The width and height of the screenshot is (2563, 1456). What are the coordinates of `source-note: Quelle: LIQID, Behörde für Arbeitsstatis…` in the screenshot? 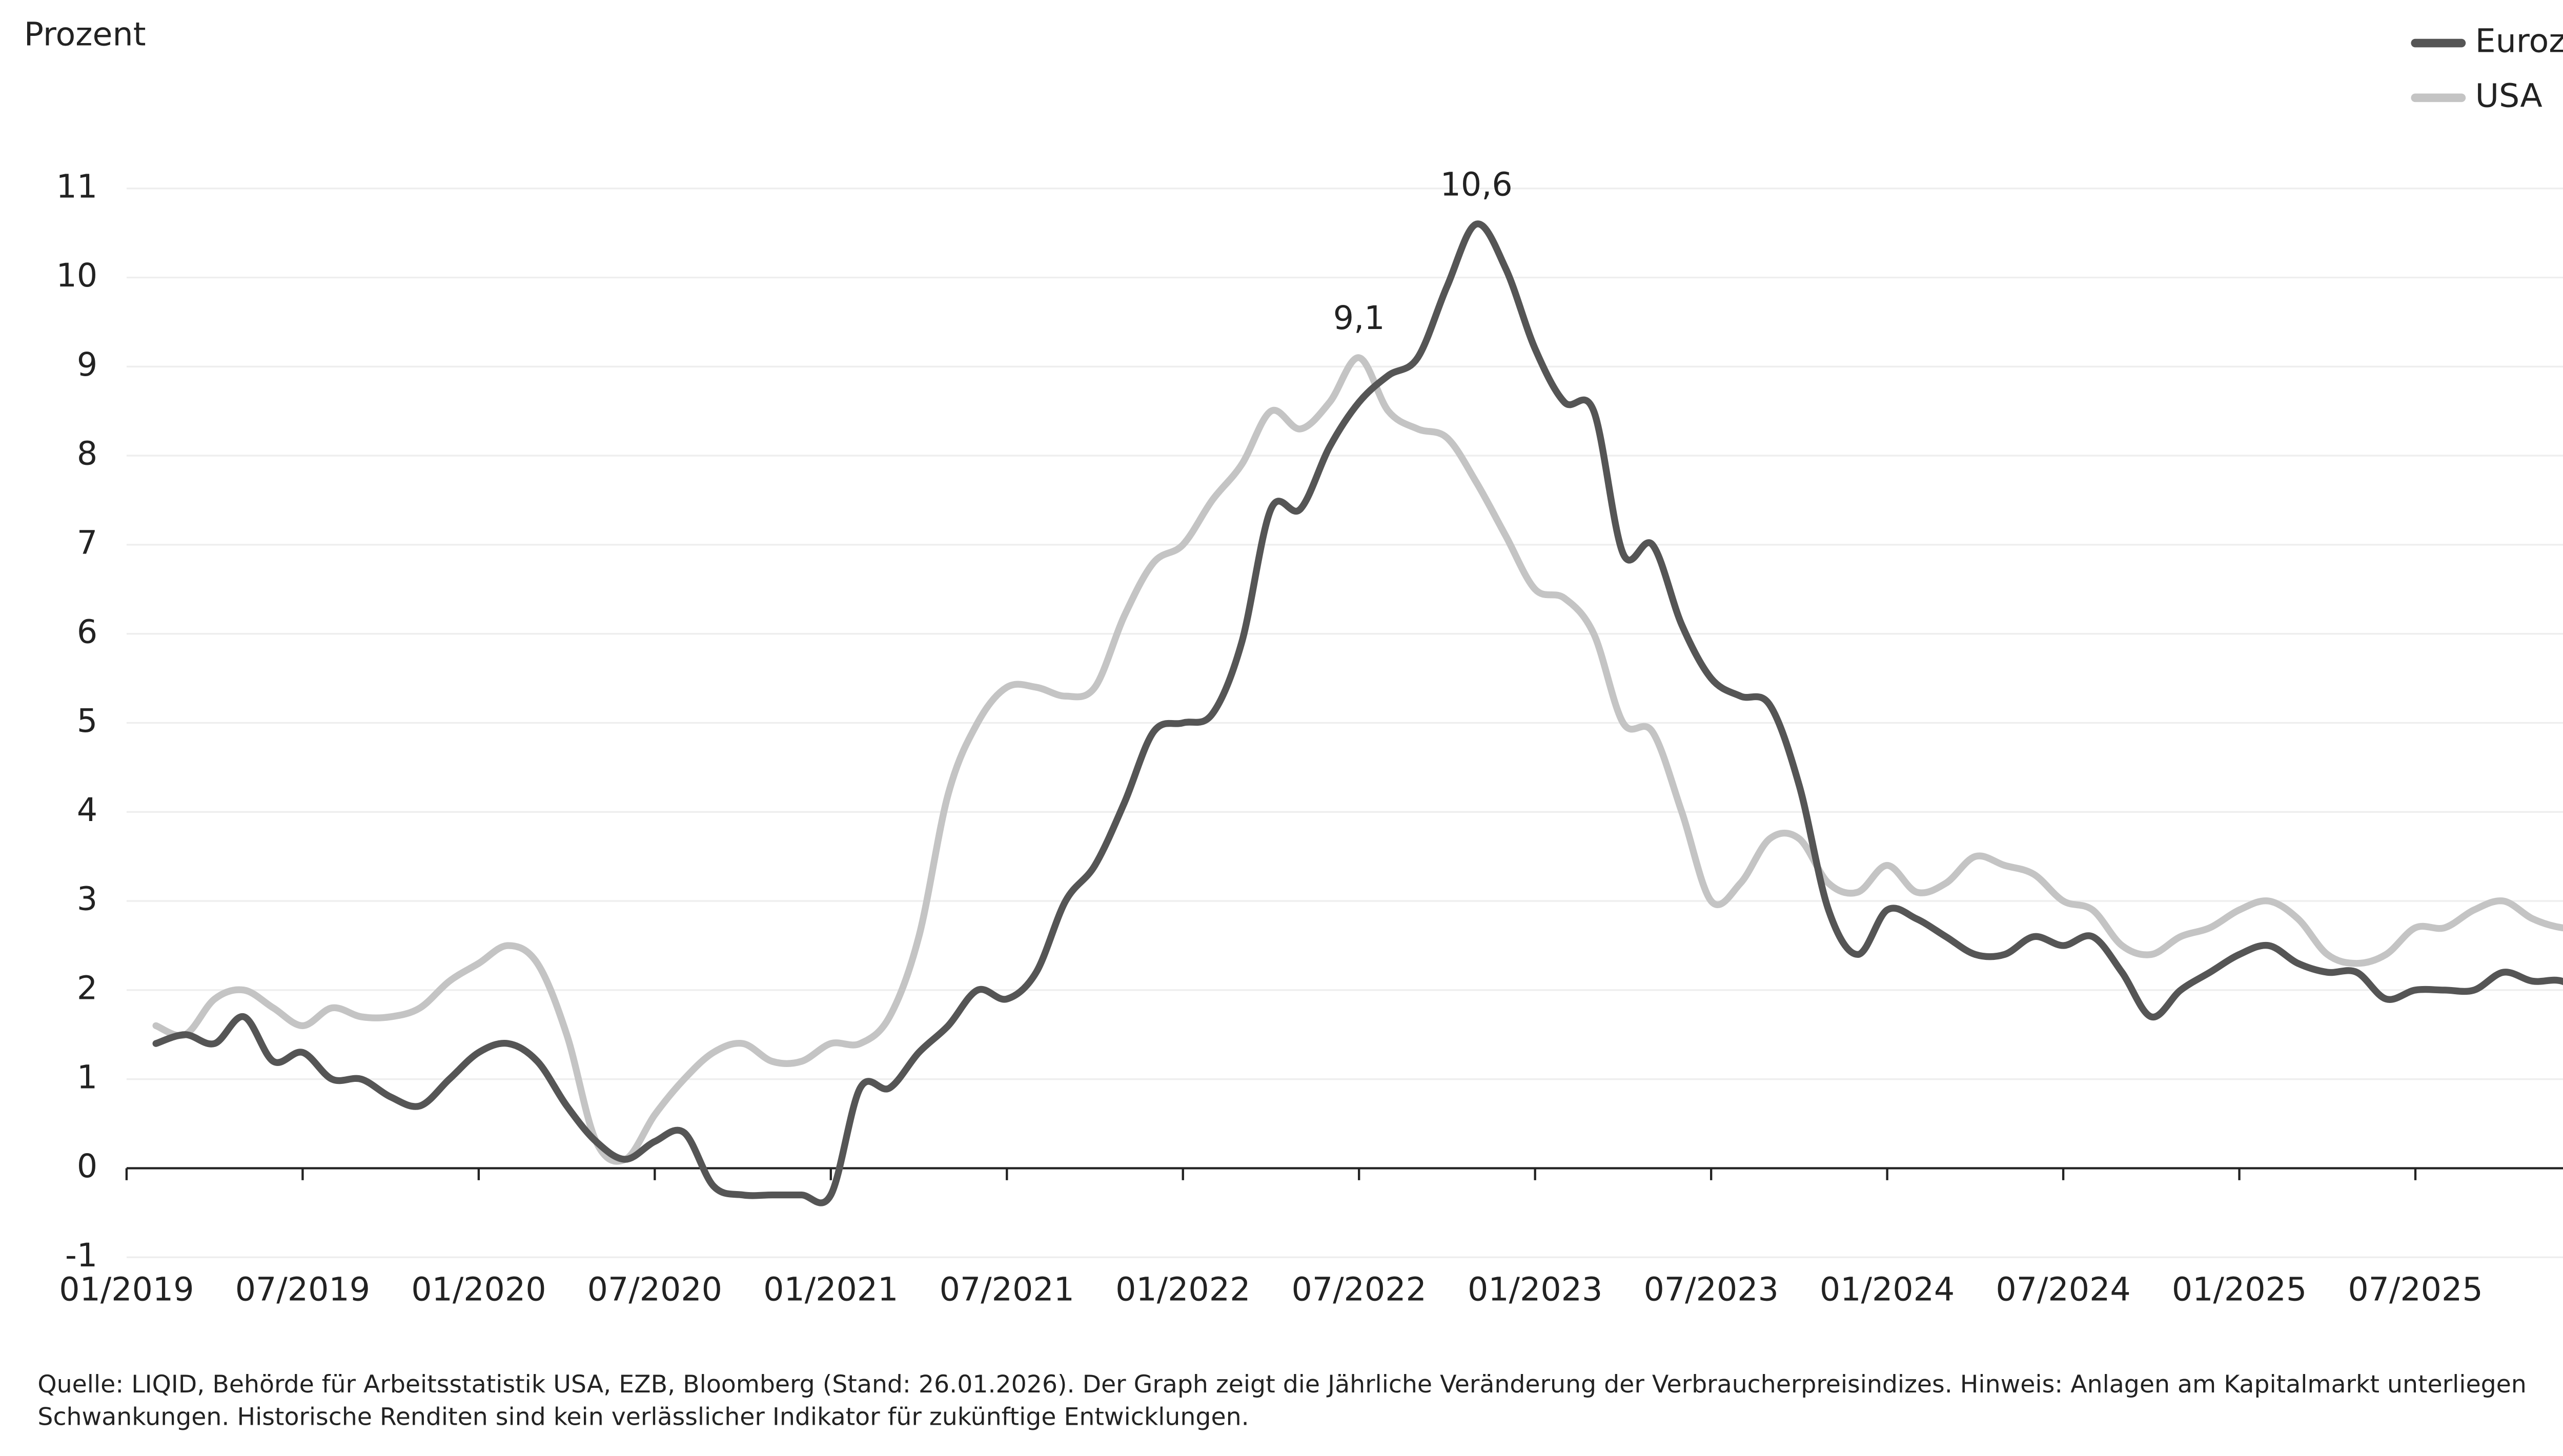 It's located at (1282, 1401).